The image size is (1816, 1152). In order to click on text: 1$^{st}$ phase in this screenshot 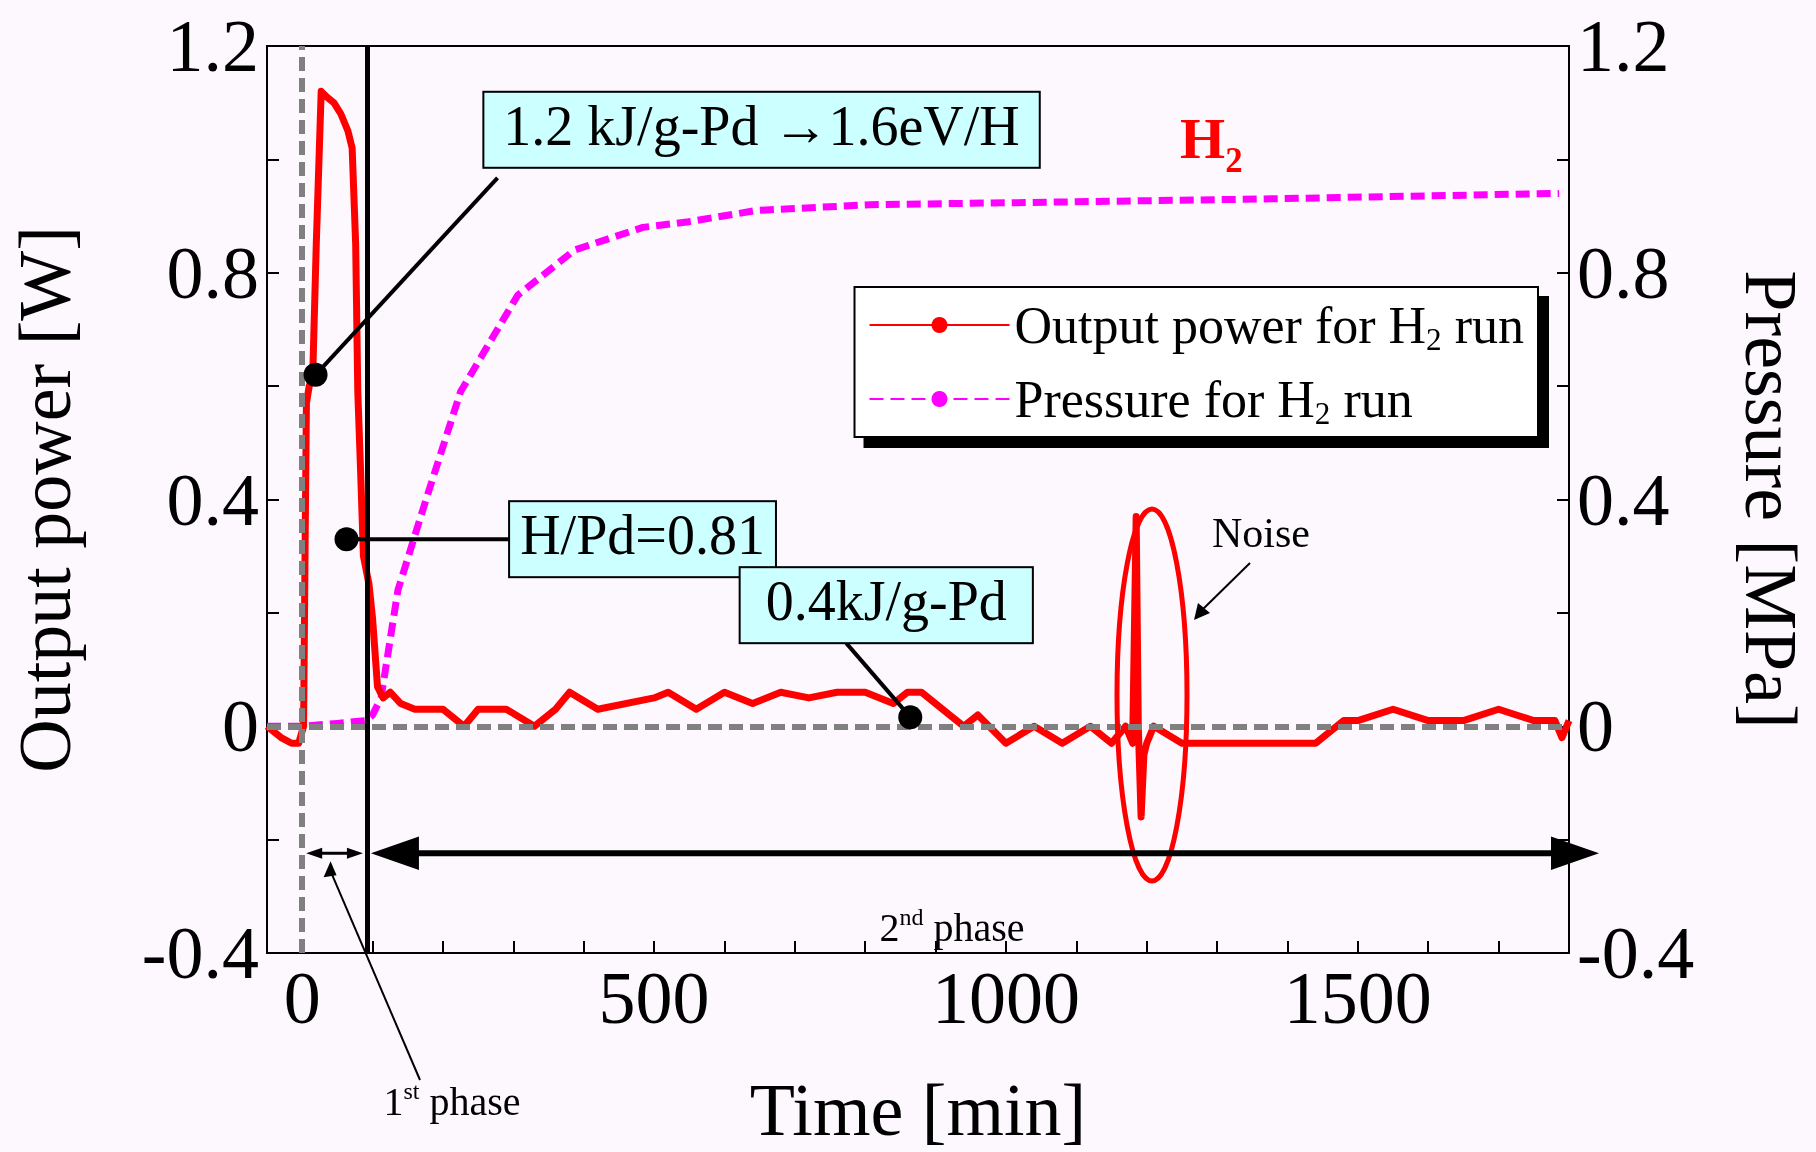, I will do `click(452, 1101)`.